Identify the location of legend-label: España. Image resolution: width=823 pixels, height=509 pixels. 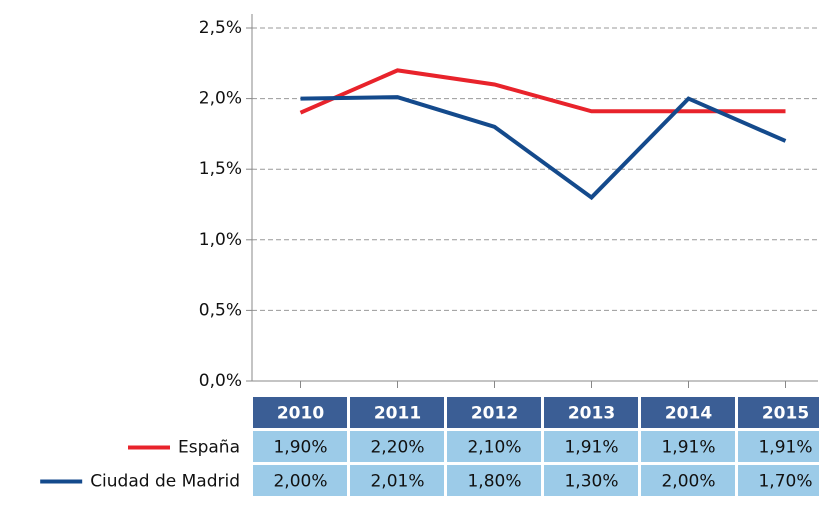
(209, 448).